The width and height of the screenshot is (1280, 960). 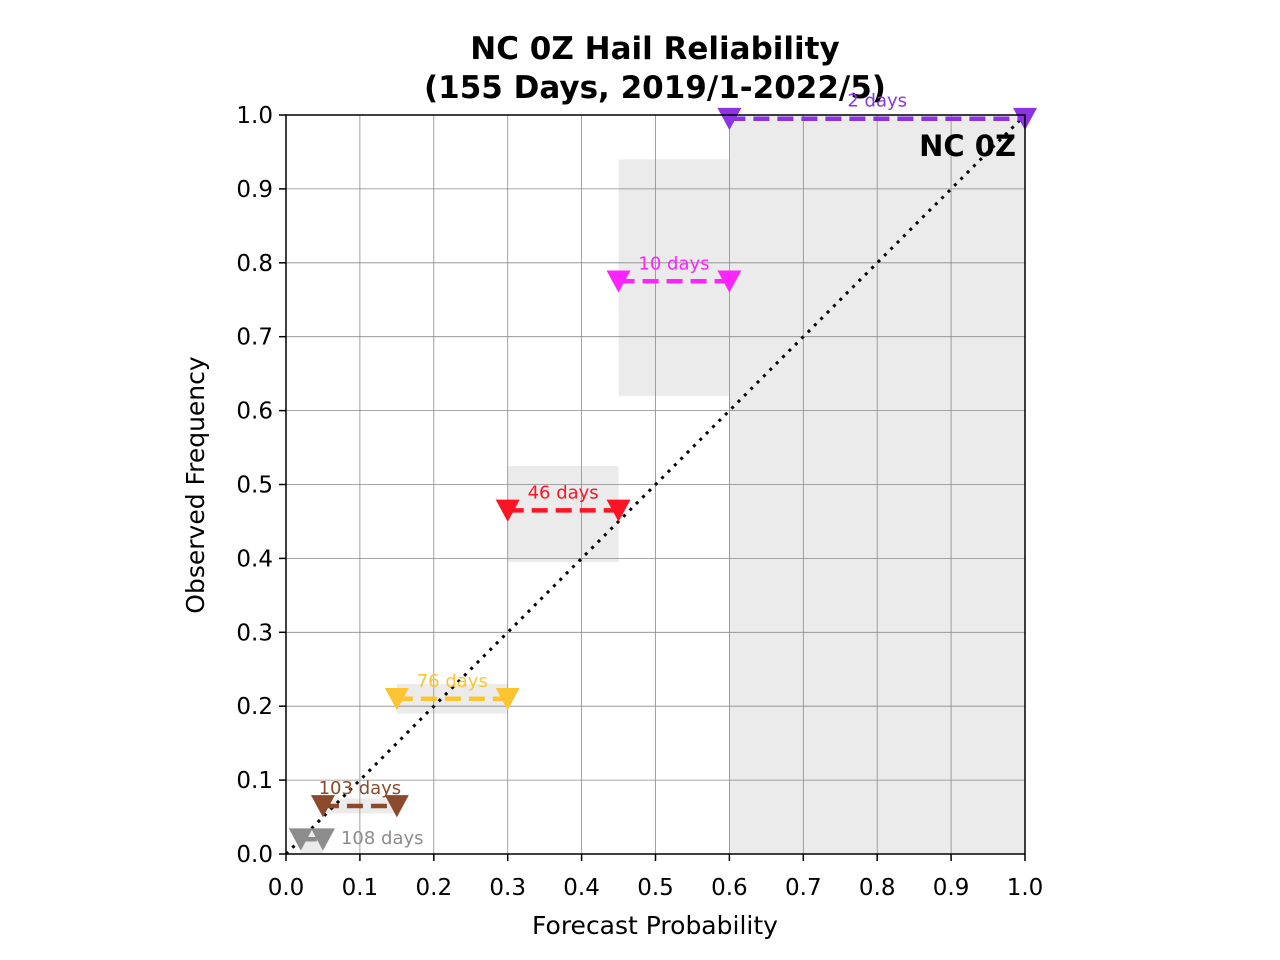 What do you see at coordinates (254, 486) in the screenshot?
I see `y-tick-label-5: 0.5` at bounding box center [254, 486].